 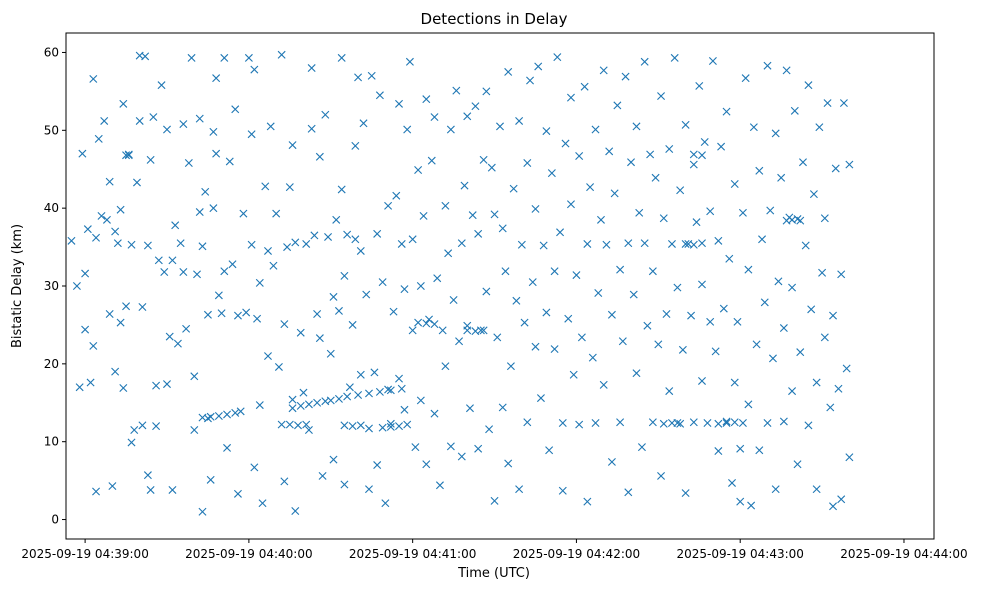 I want to click on y-axis: 0 10 20 30 40 50 60, so click(x=55, y=286).